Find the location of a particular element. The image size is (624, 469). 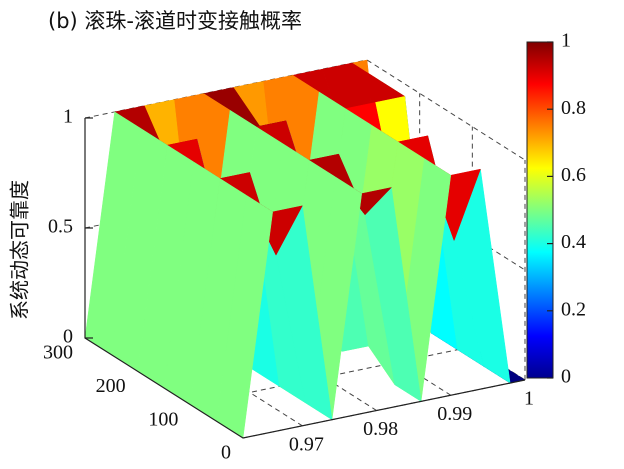

colorbar-tick-label: 1 is located at coordinates (566, 41).